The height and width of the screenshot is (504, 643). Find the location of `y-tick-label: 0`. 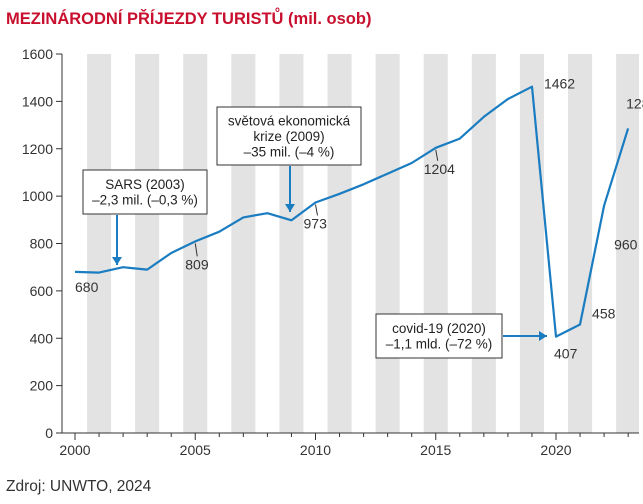

y-tick-label: 0 is located at coordinates (49, 433).